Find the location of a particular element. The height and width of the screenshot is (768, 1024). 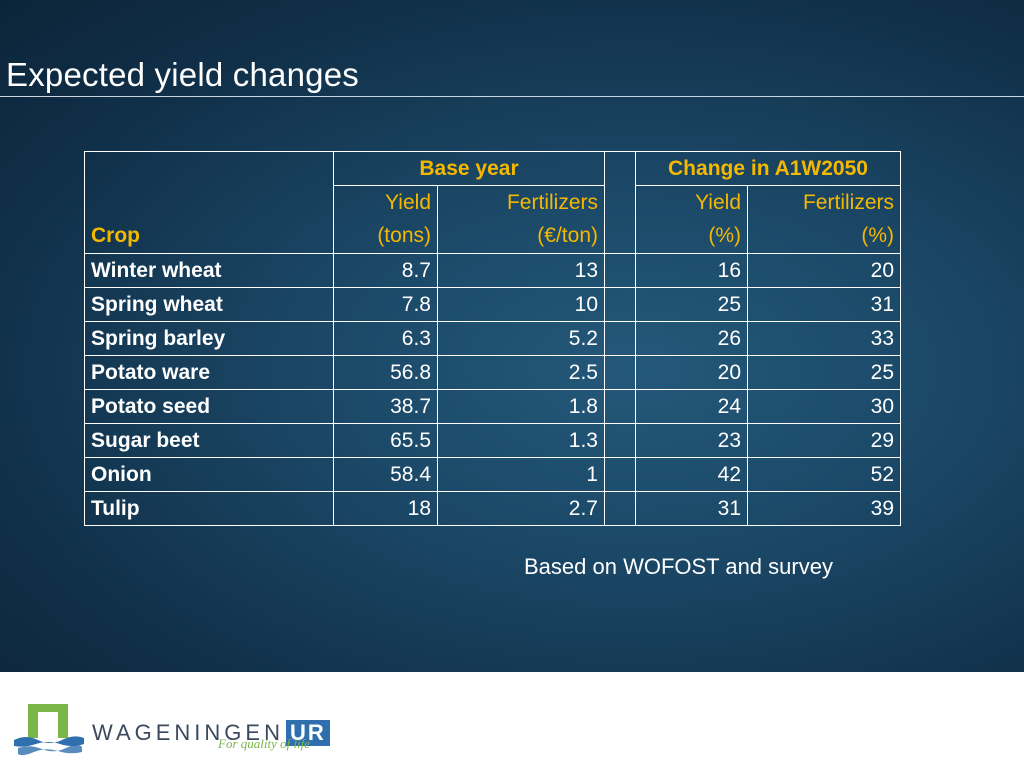

crop-cell: Sugar beet is located at coordinates (209, 440).